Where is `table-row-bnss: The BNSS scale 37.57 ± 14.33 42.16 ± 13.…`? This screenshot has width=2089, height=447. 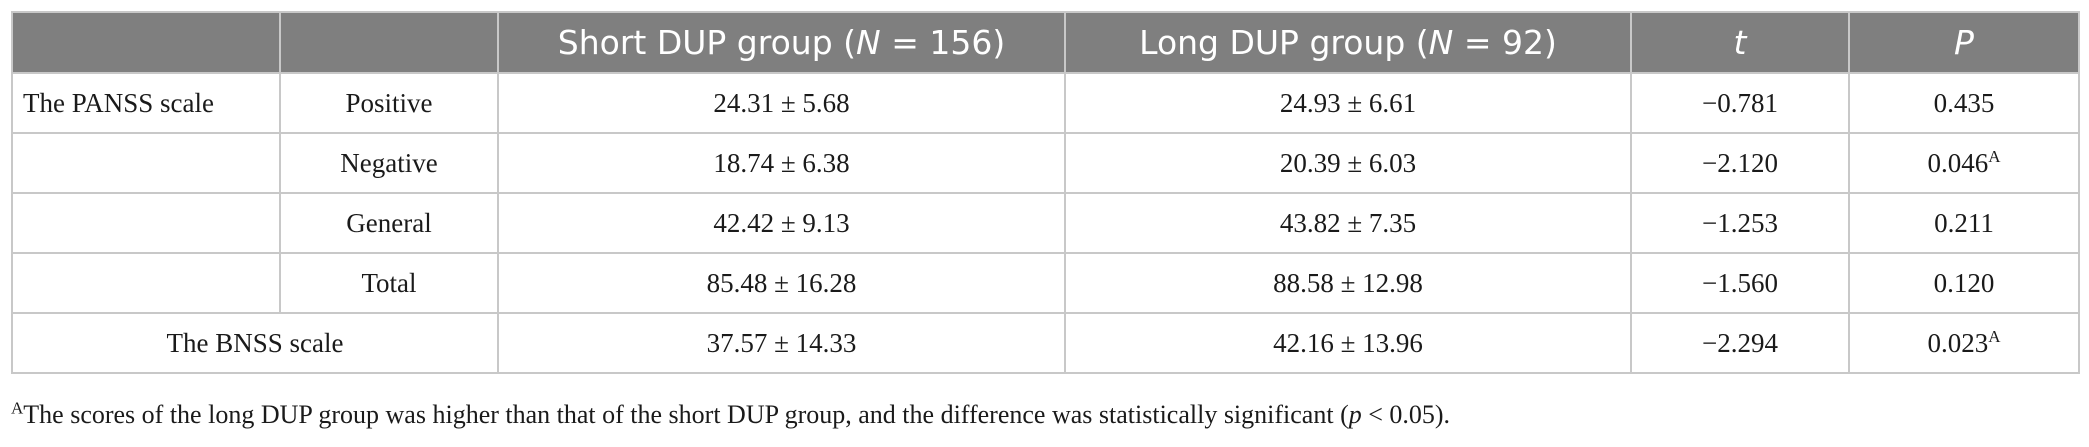 table-row-bnss: The BNSS scale 37.57 ± 14.33 42.16 ± 13.… is located at coordinates (1045, 343).